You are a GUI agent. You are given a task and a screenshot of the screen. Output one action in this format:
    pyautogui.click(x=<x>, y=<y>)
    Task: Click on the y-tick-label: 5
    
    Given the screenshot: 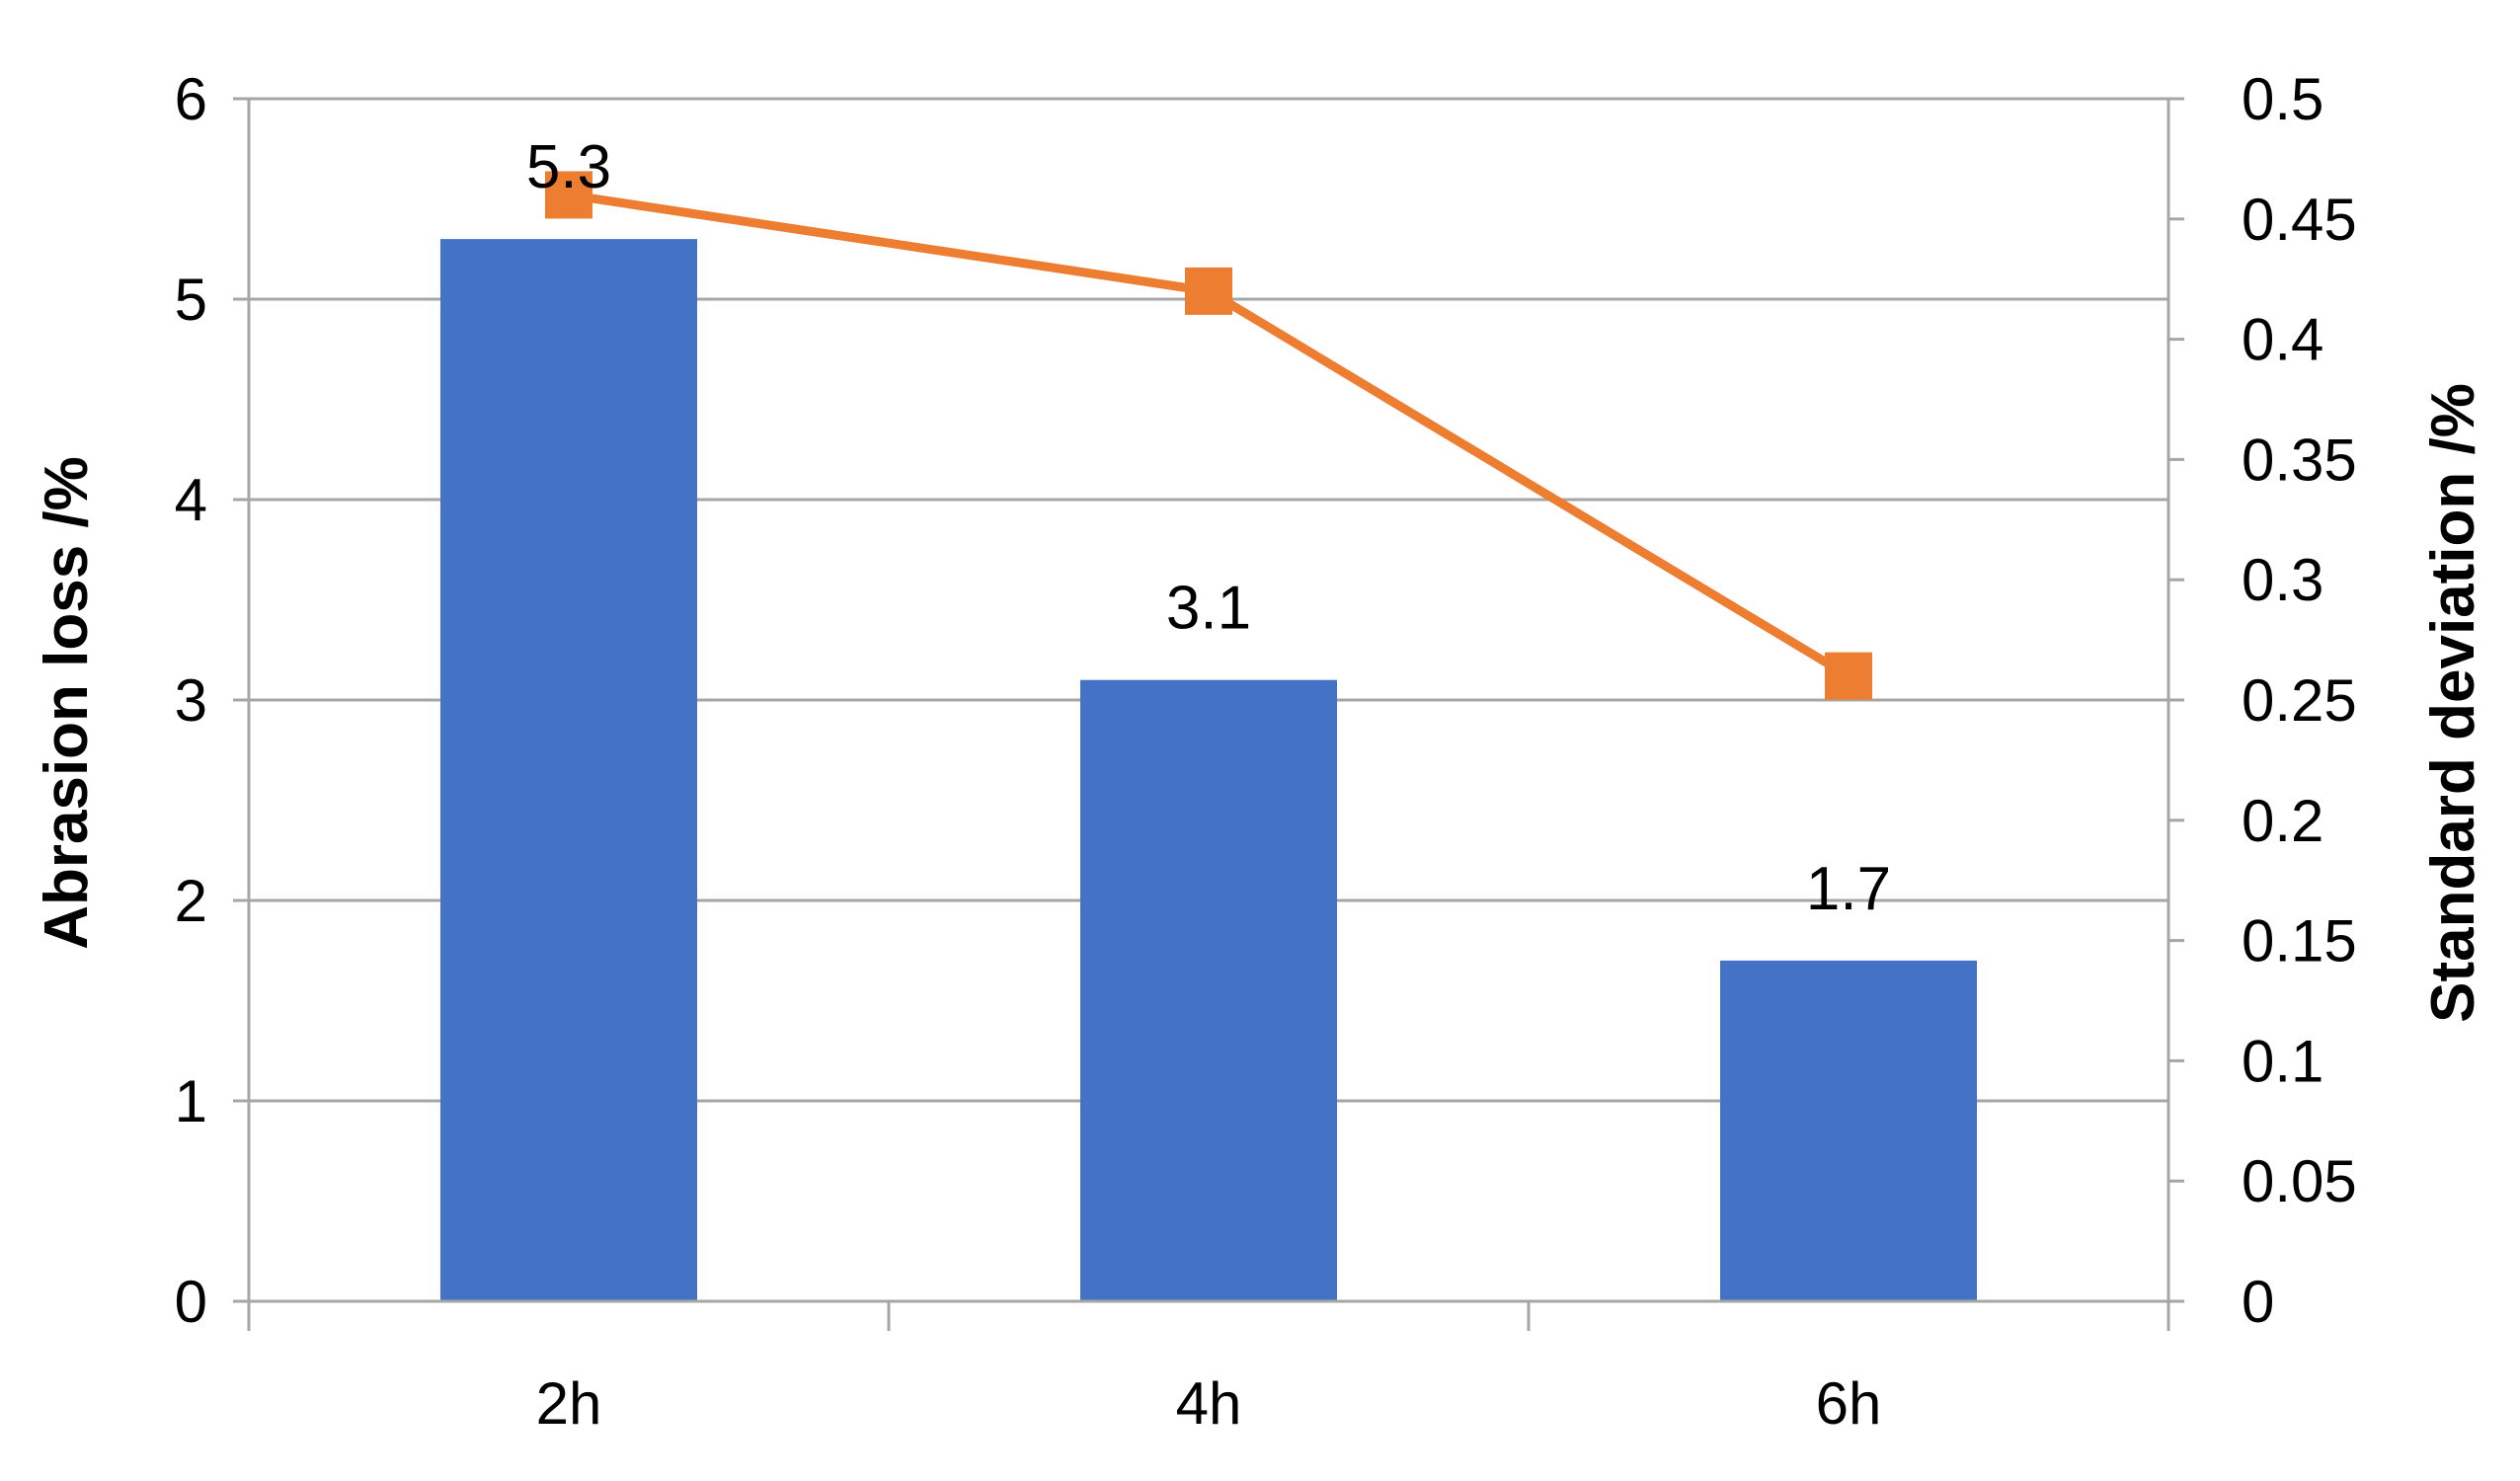 What is the action you would take?
    pyautogui.click(x=191, y=300)
    